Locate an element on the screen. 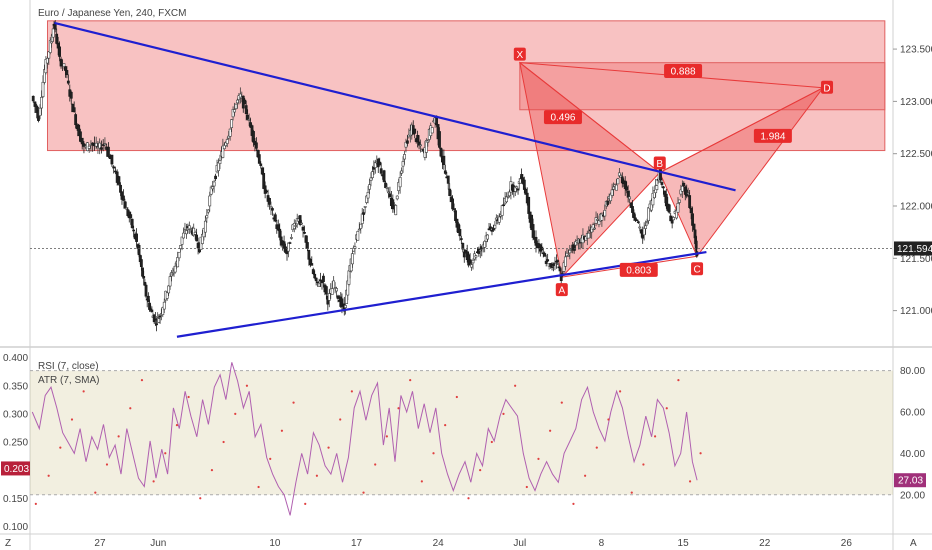 The width and height of the screenshot is (932, 550). pattern-point-badge is located at coordinates (519, 54).